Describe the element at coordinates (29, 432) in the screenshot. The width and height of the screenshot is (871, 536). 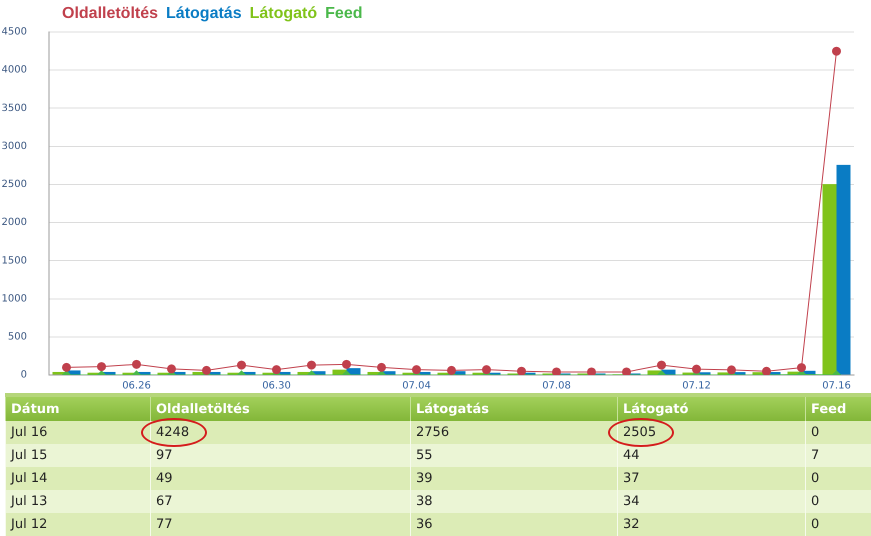
I see `category-label: Jul 16` at that location.